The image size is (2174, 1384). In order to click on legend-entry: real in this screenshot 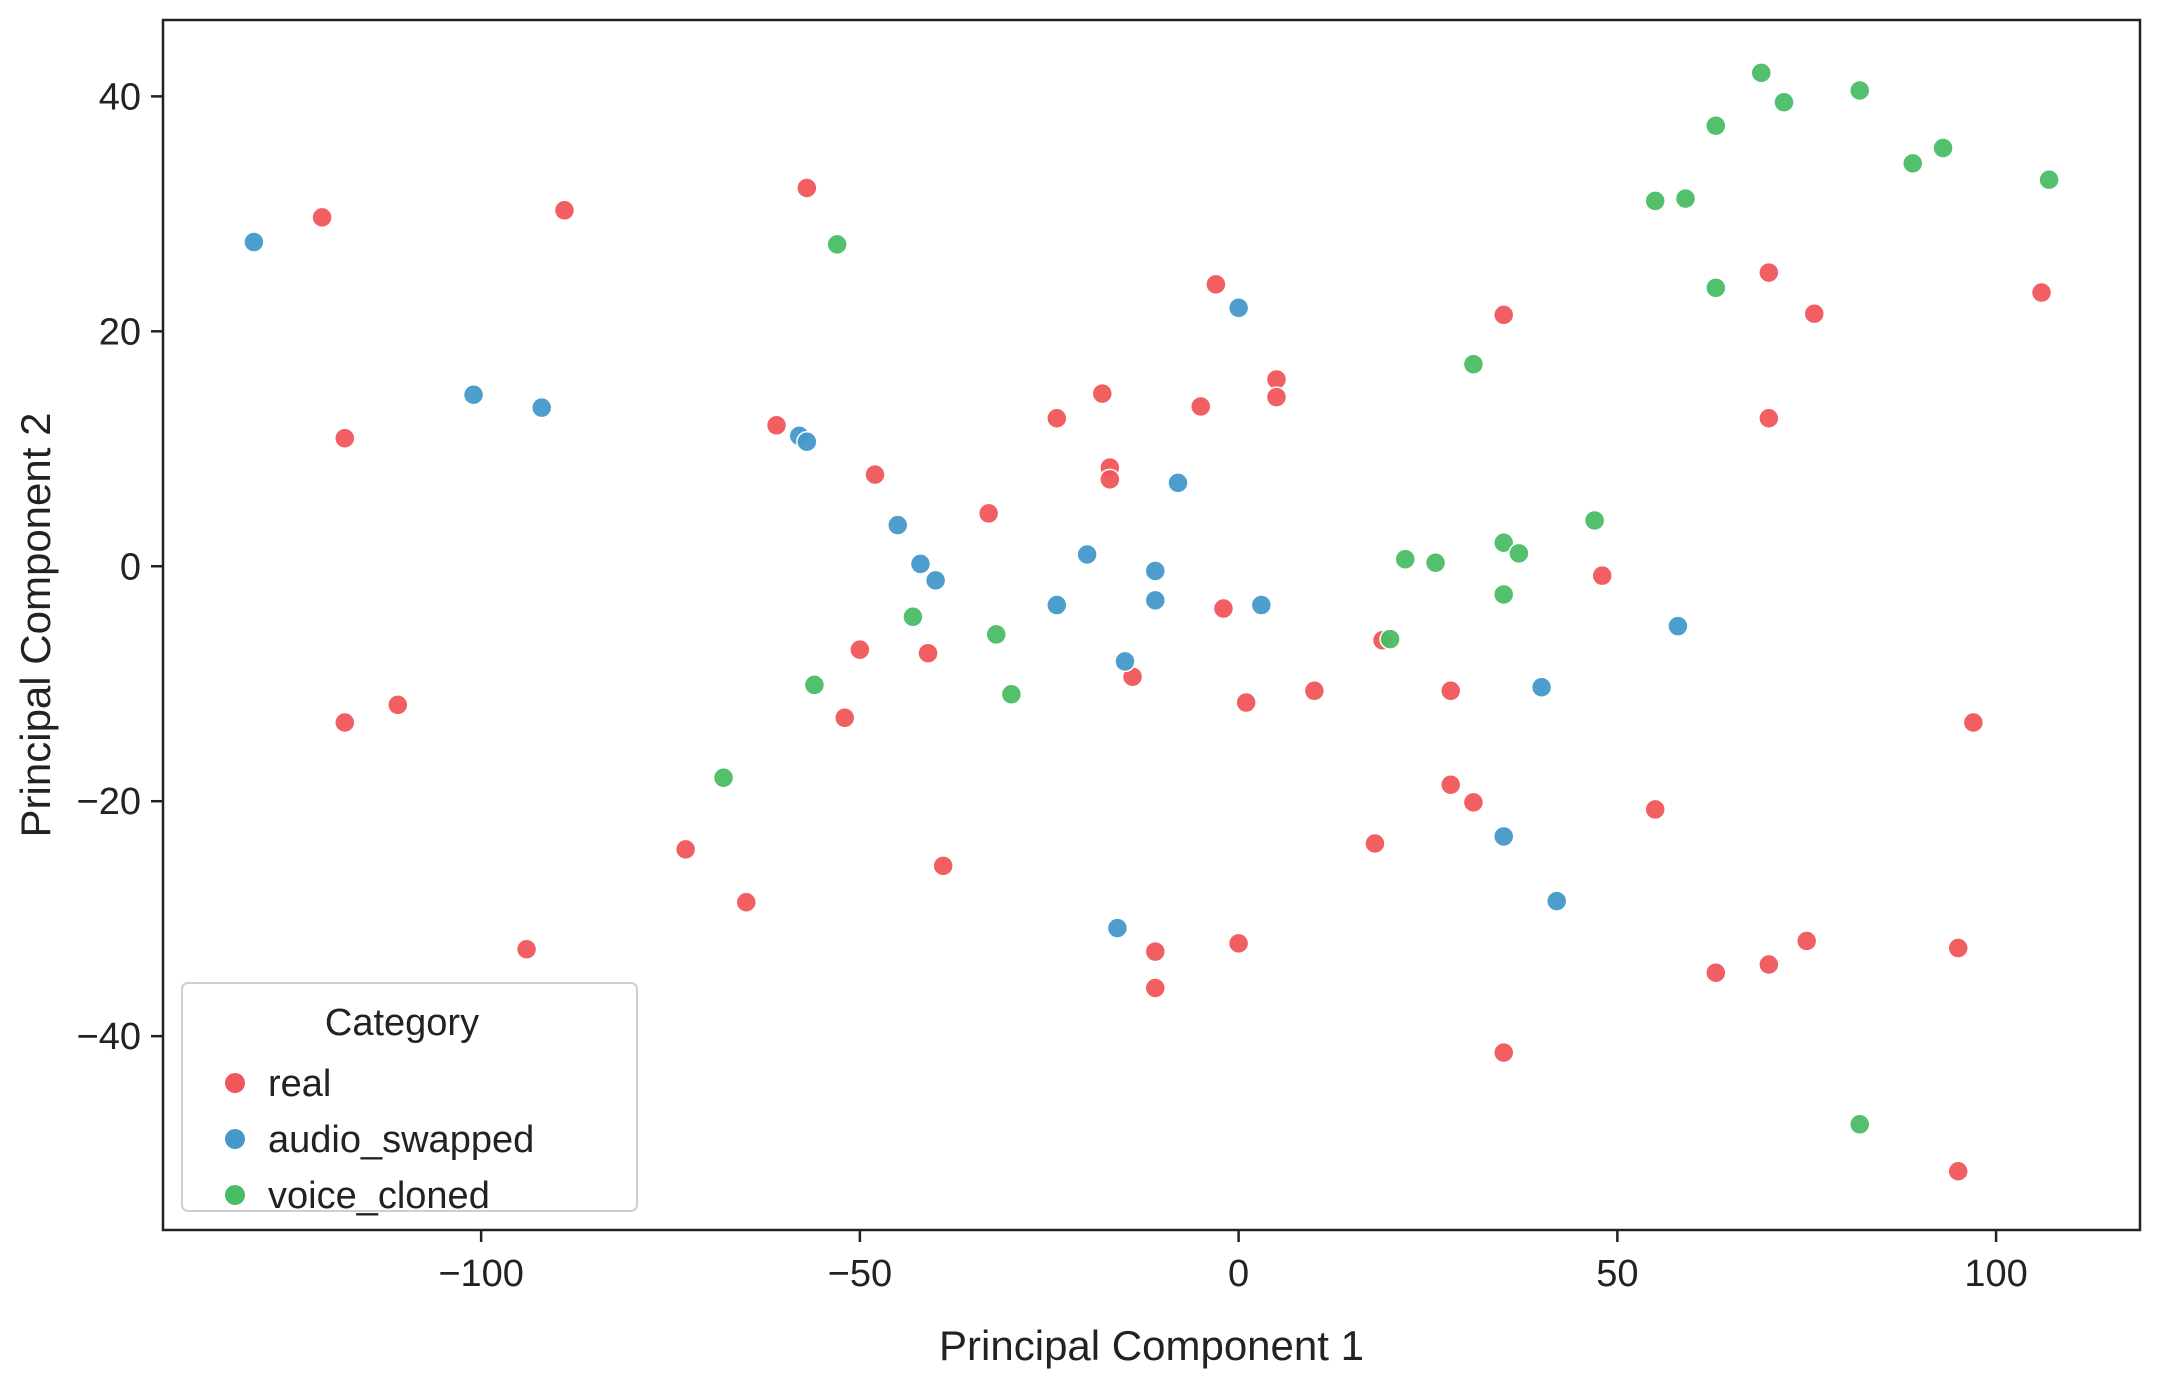, I will do `click(278, 1084)`.